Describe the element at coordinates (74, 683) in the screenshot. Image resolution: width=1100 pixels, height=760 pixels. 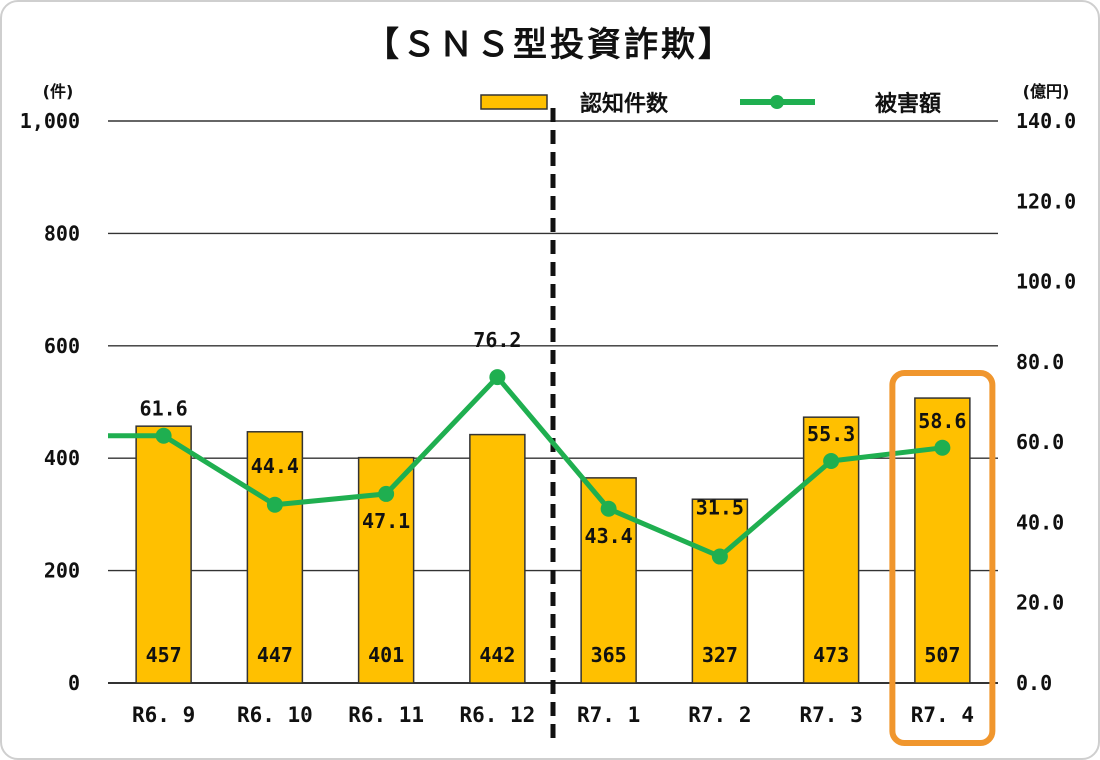
I see `left-axis-tick-label: 0` at that location.